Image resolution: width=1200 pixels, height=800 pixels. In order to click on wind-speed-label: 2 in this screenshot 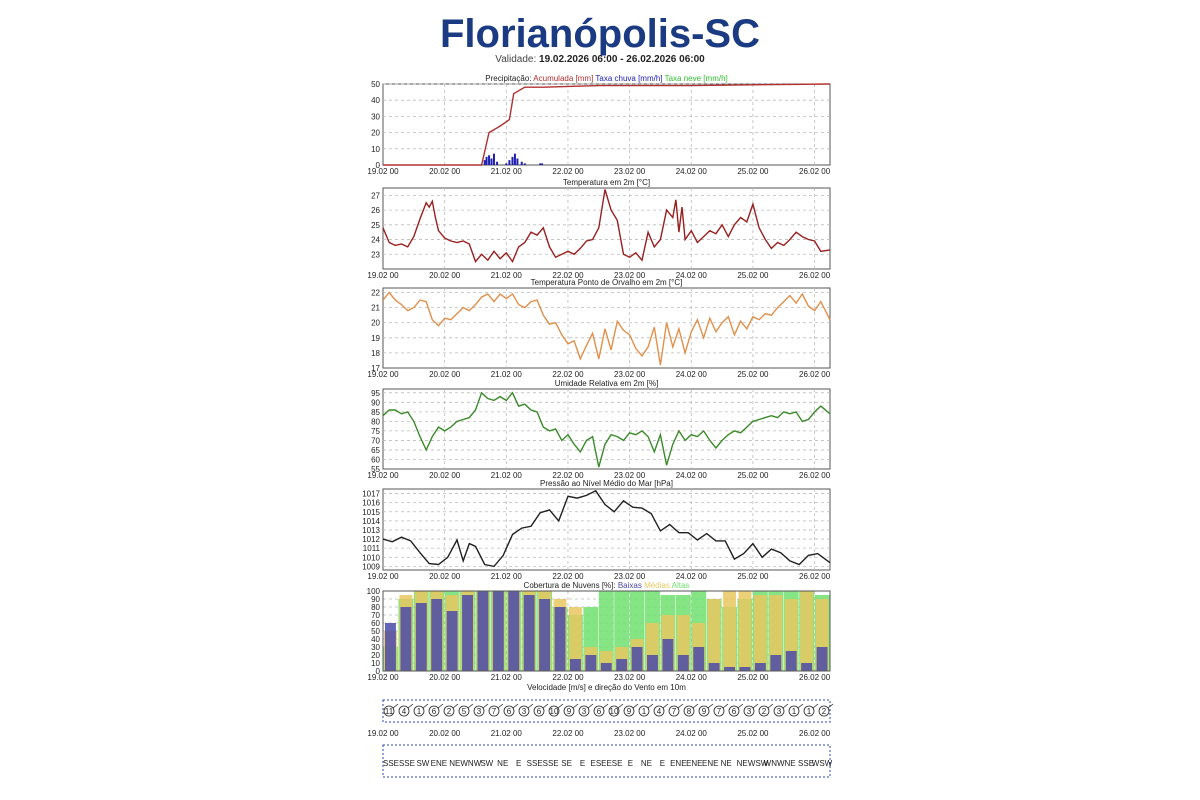, I will do `click(764, 711)`.